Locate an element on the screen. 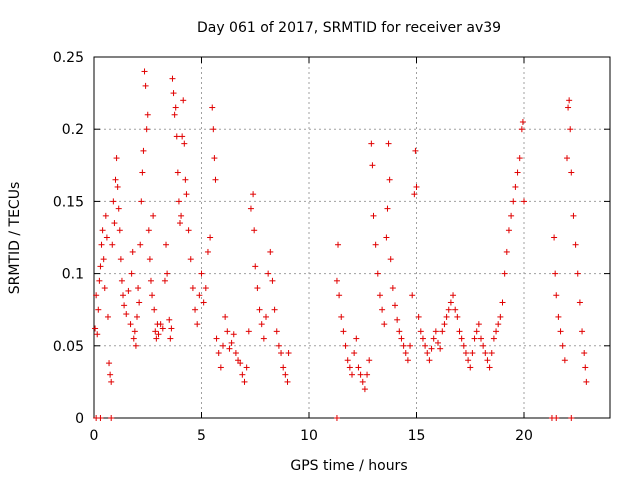 This screenshot has height=480, width=640. y-tick-label: 0.05 is located at coordinates (68, 347).